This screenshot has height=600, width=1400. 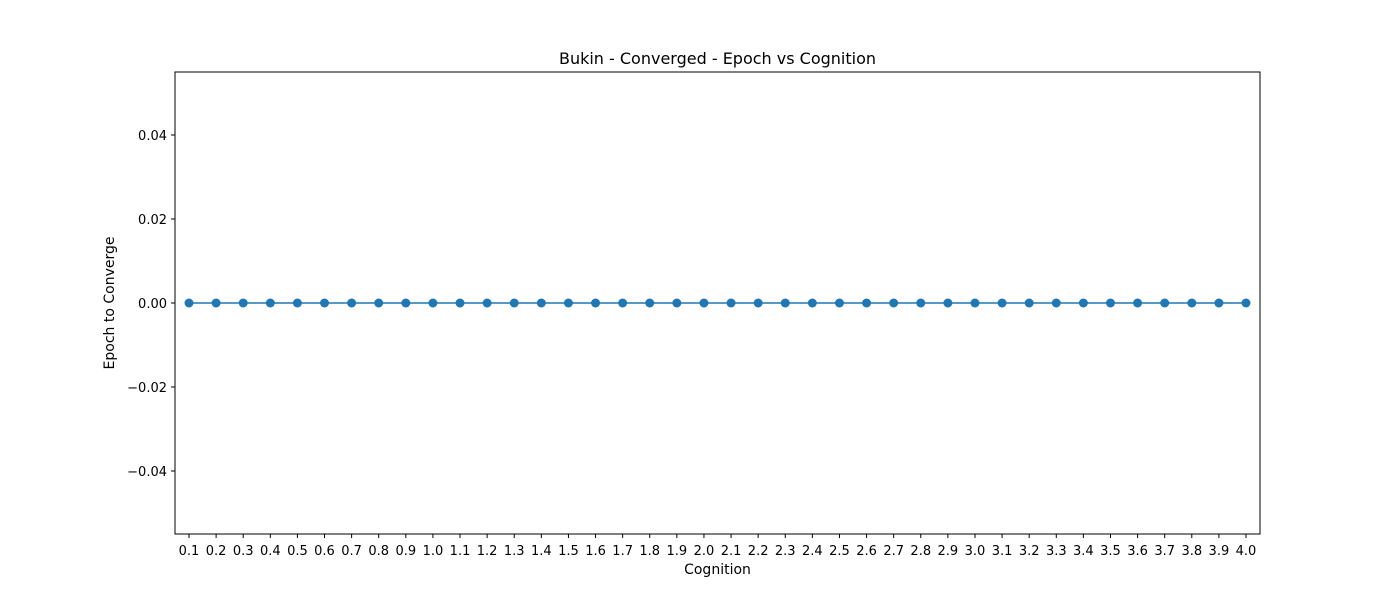 I want to click on x-tick-label: 2.1, so click(x=731, y=551).